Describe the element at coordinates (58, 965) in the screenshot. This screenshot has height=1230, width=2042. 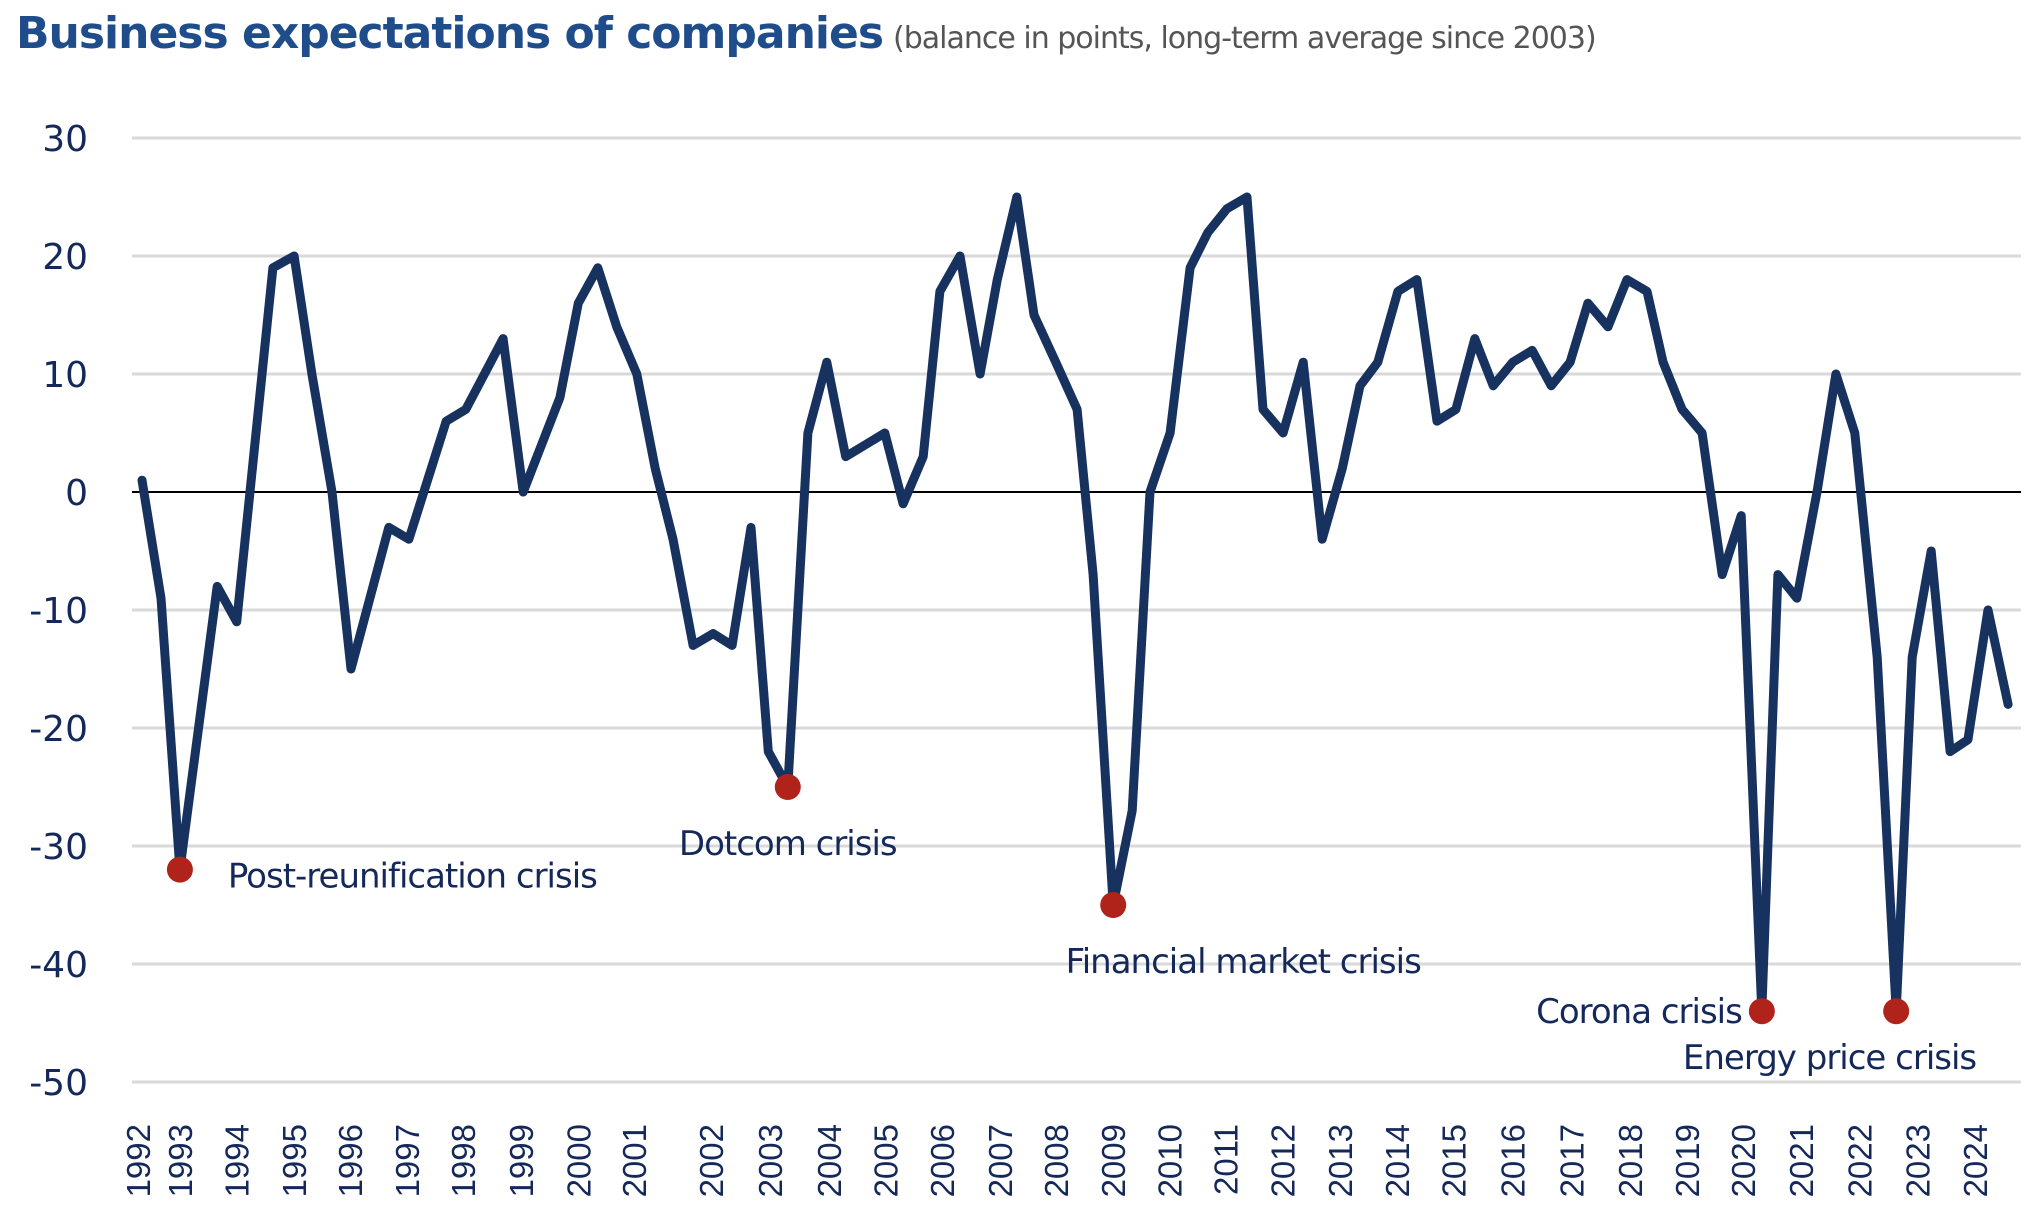
I see `y-tick-label: -40` at that location.